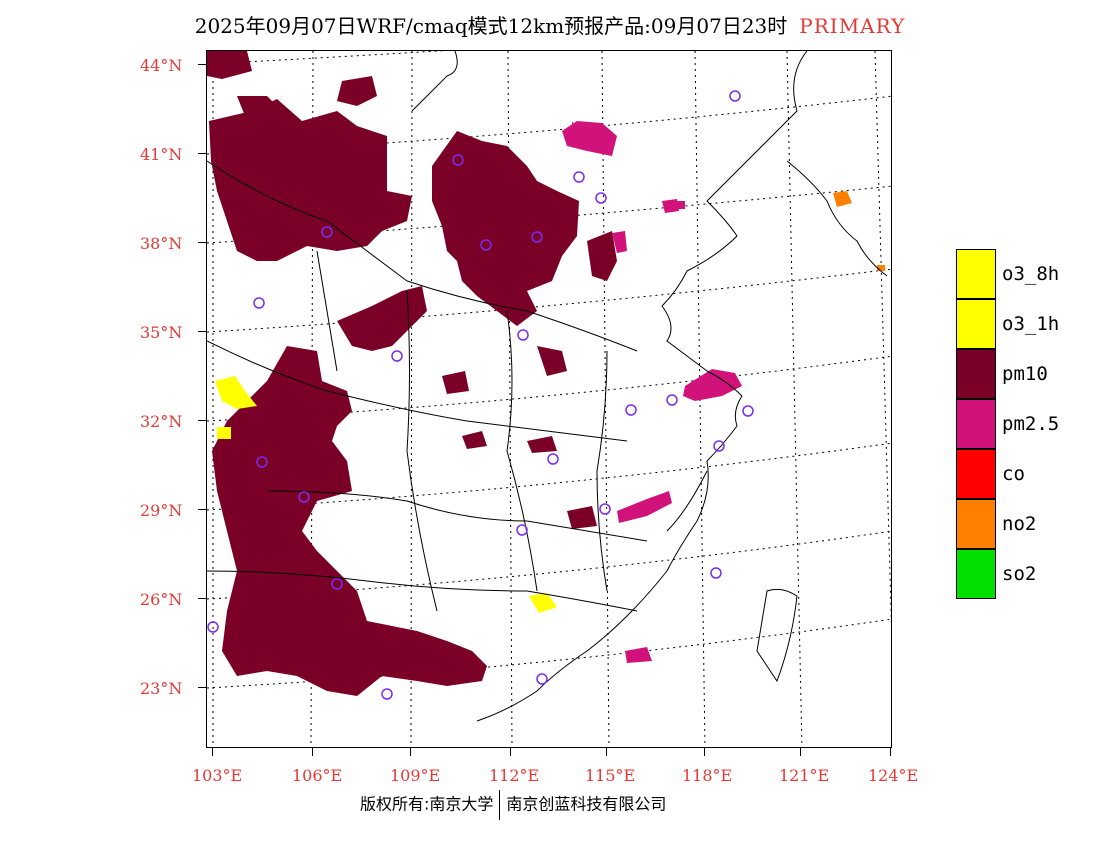  Describe the element at coordinates (161, 510) in the screenshot. I see `lat-label-29: 29°N` at that location.